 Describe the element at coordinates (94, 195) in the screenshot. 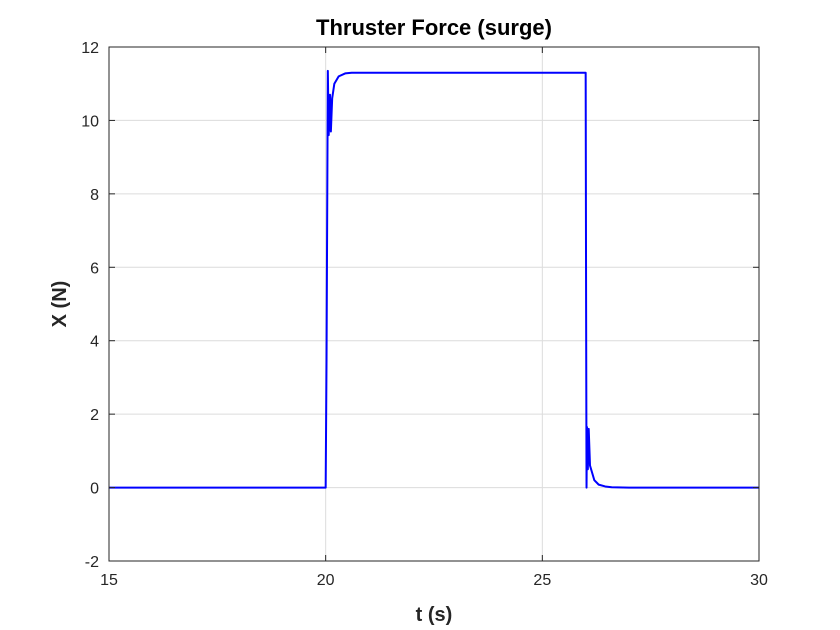

I see `y-tick-label: 8` at that location.